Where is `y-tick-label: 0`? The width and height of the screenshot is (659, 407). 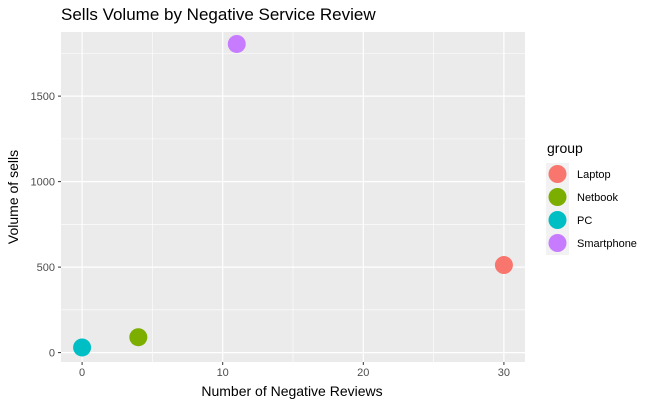 y-tick-label: 0 is located at coordinates (52, 354).